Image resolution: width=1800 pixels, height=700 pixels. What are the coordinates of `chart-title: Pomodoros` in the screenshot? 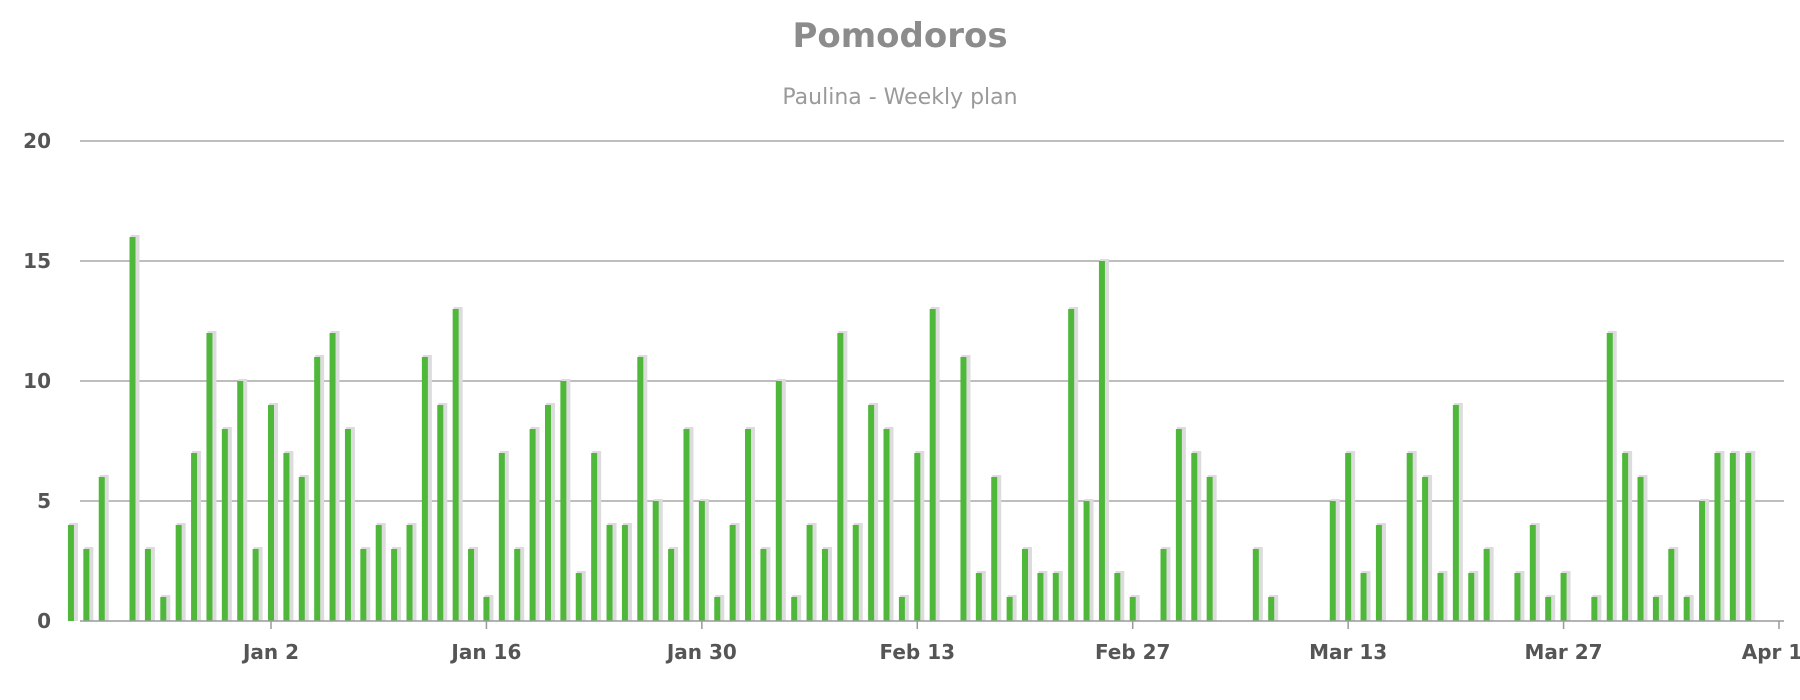 It's located at (899, 36).